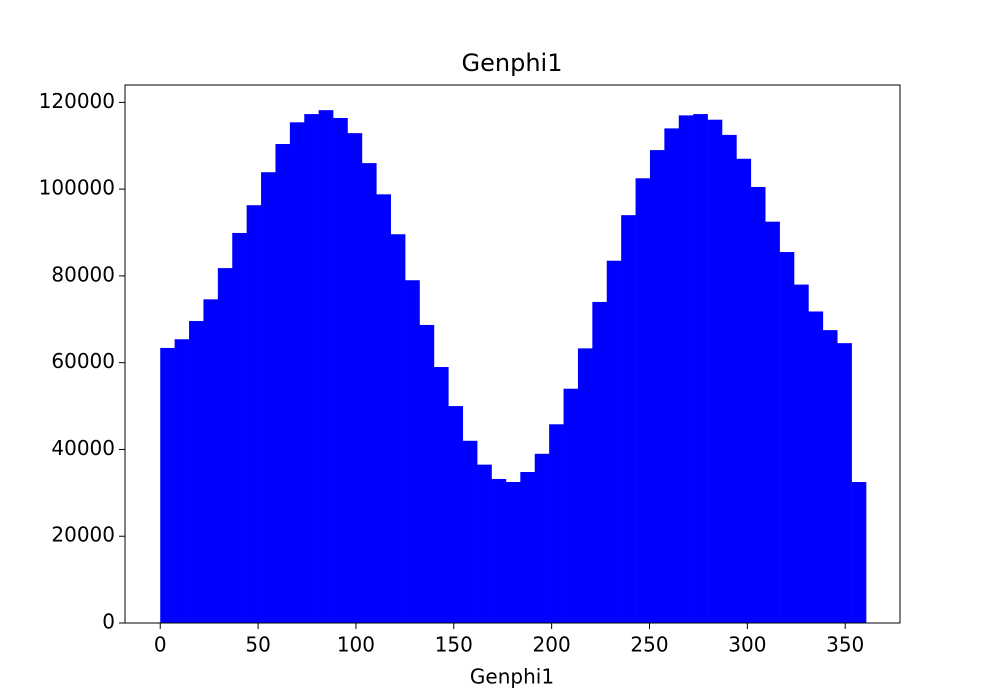  Describe the element at coordinates (512, 677) in the screenshot. I see `x-axis-label: Genphi1` at that location.